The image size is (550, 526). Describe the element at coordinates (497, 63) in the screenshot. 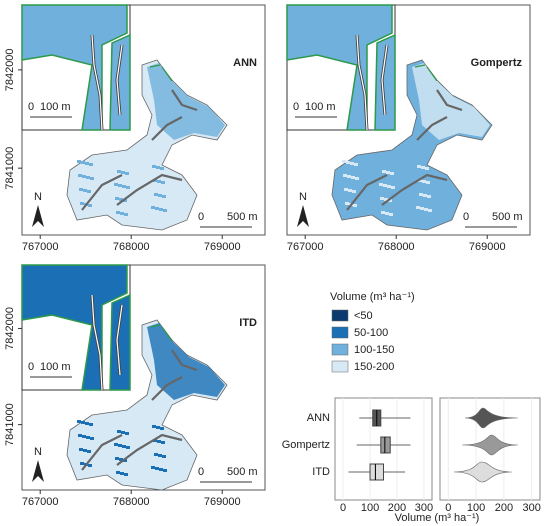

I see `panel-label: Gompertz` at that location.